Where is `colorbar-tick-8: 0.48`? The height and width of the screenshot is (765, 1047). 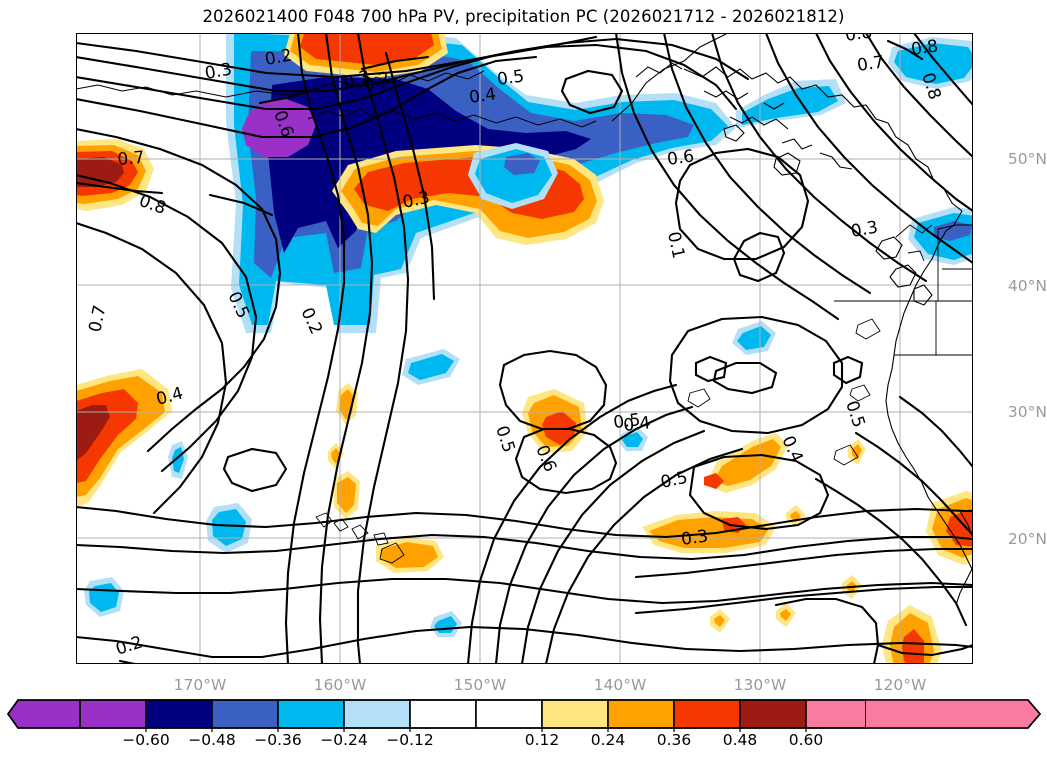 colorbar-tick-8: 0.48 is located at coordinates (740, 740).